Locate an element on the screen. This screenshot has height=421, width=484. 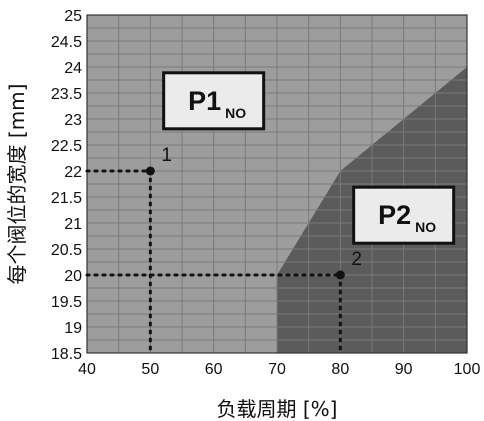
data-point-label-1: 1 is located at coordinates (166, 155).